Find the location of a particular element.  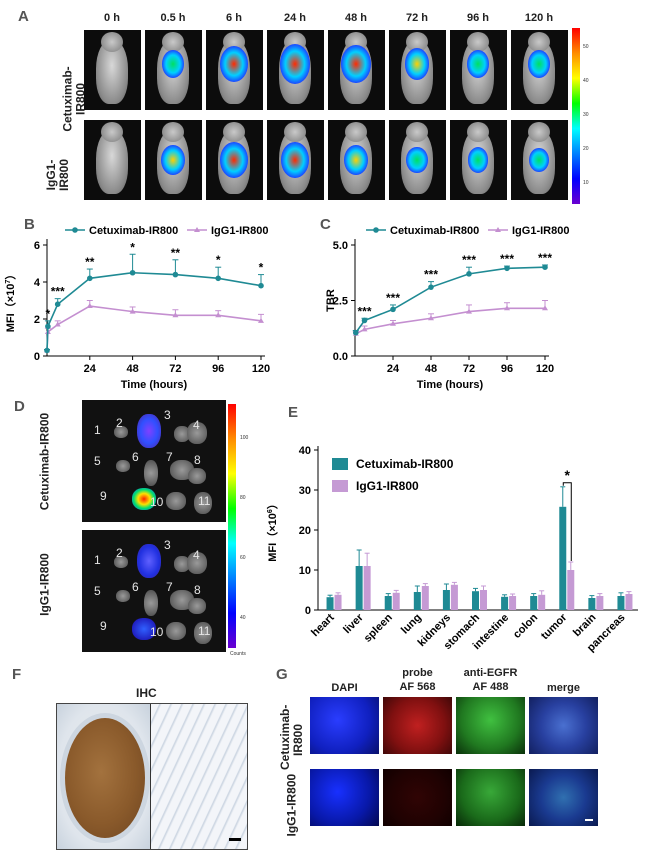

x-tick-label: 72 is located at coordinates (469, 369).